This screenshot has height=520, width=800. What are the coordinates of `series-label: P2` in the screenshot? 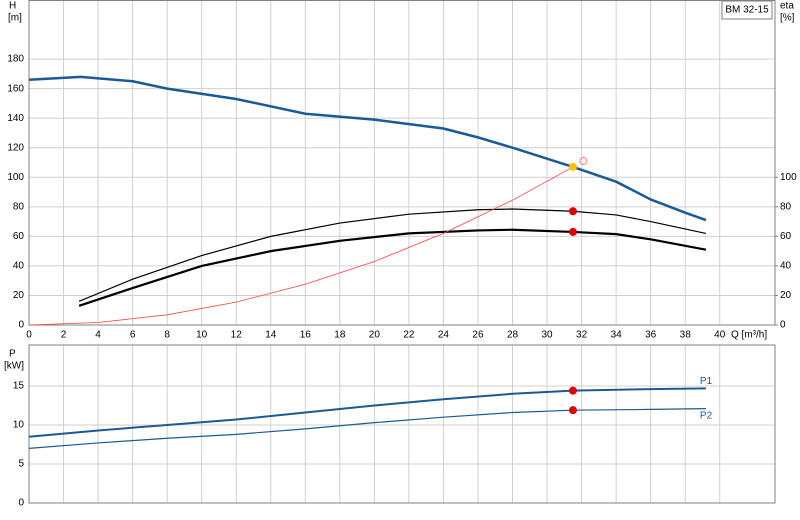 It's located at (706, 415).